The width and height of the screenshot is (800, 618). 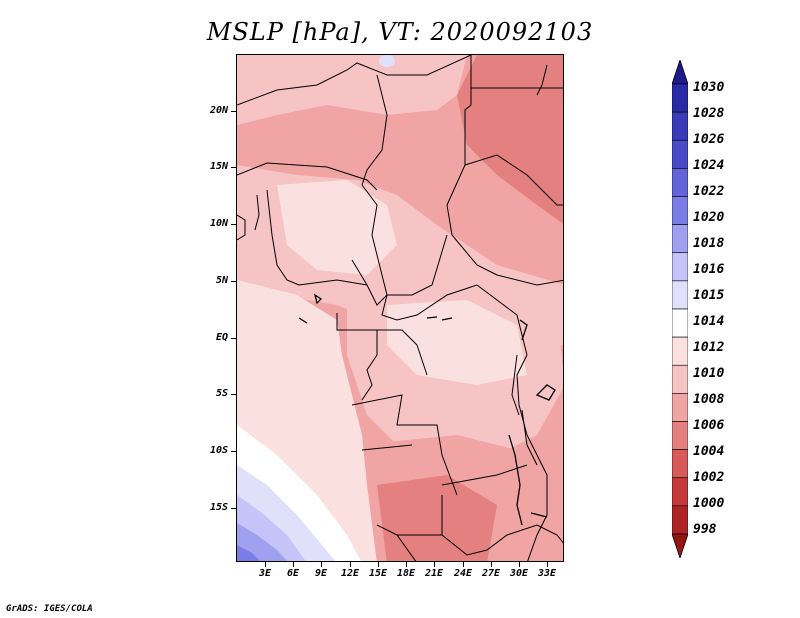 I want to click on colorbar-swatches, so click(x=680, y=309).